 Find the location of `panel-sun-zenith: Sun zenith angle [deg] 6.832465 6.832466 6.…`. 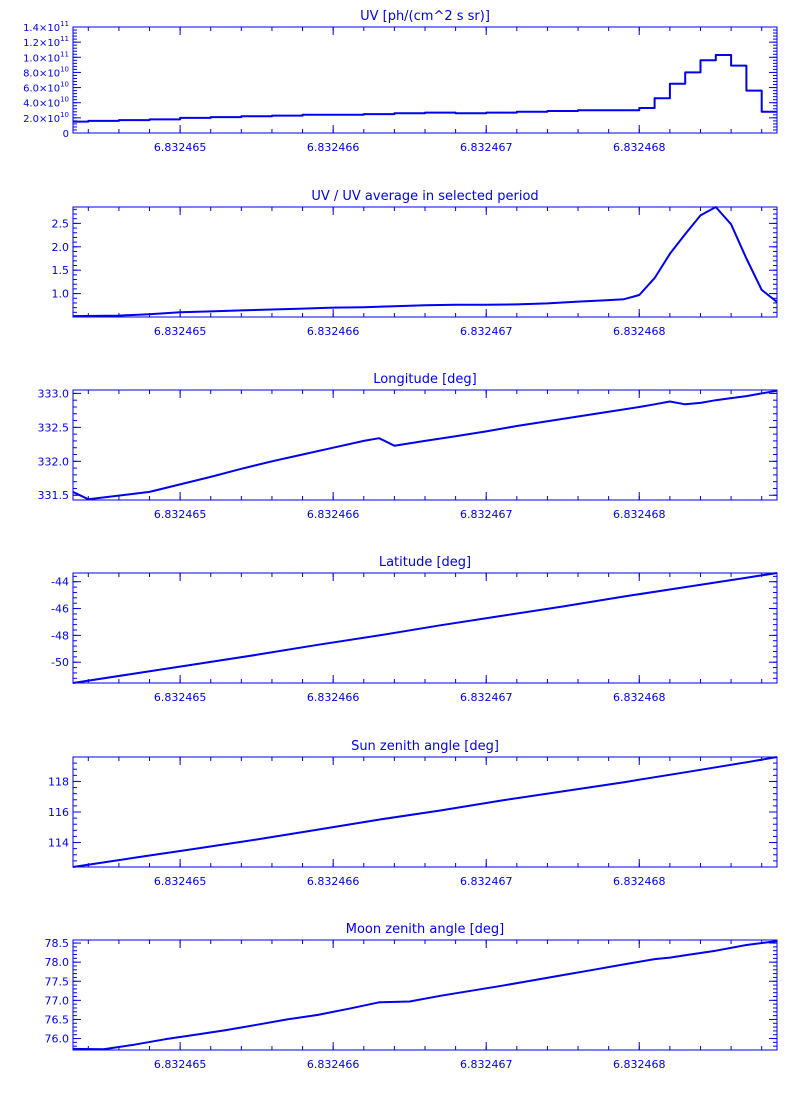

panel-sun-zenith: Sun zenith angle [deg] 6.832465 6.832466 6.… is located at coordinates (413, 813).